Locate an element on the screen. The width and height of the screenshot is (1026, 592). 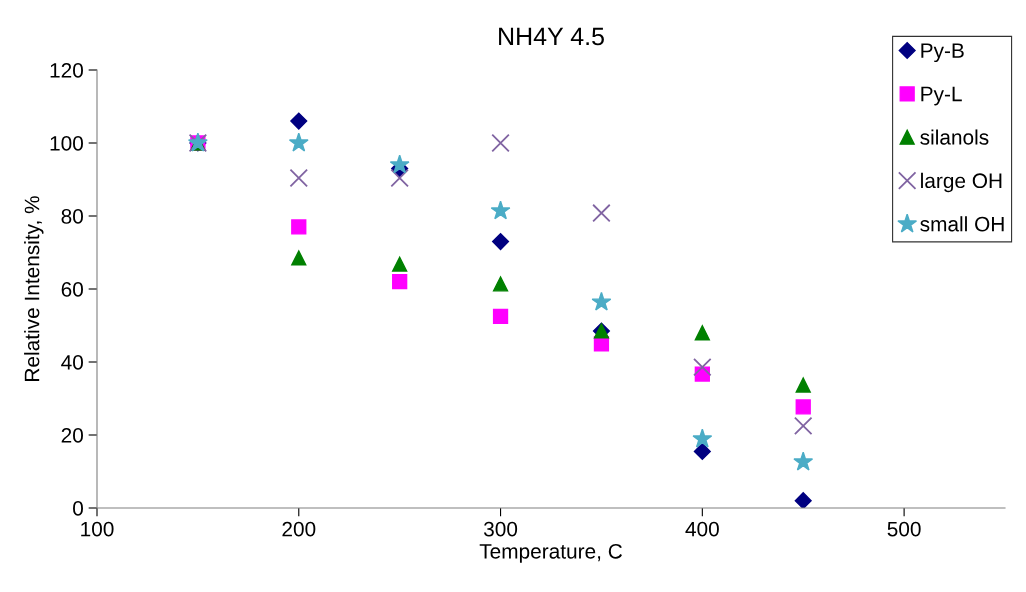
y-tick-label: 60 is located at coordinates (72, 289).